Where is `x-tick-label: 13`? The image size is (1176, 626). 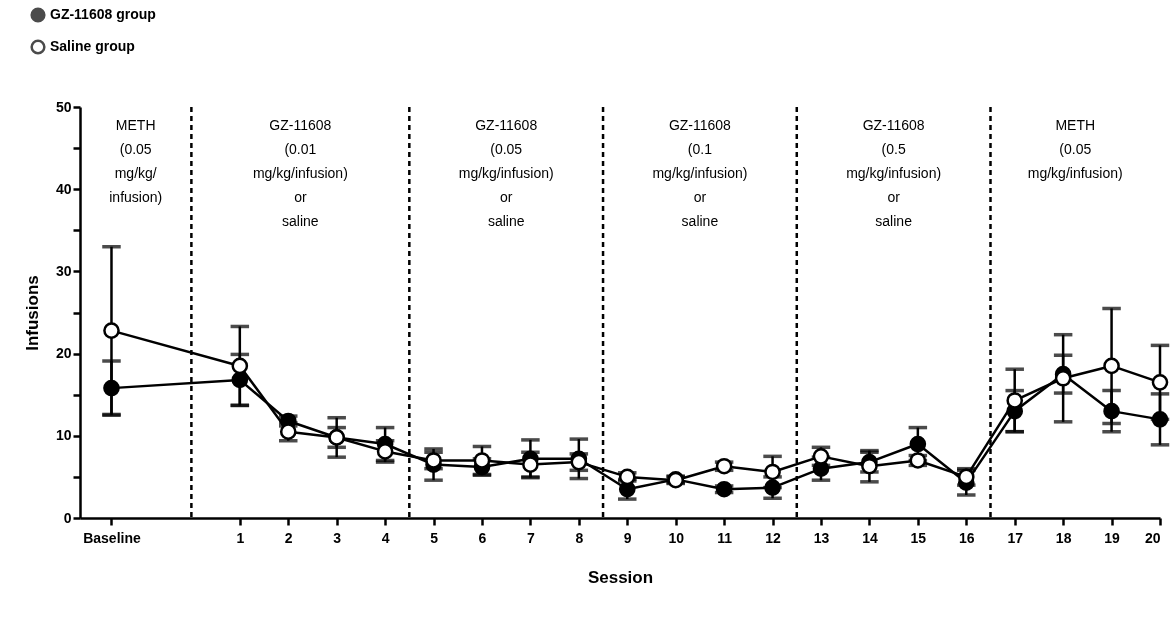 x-tick-label: 13 is located at coordinates (821, 537).